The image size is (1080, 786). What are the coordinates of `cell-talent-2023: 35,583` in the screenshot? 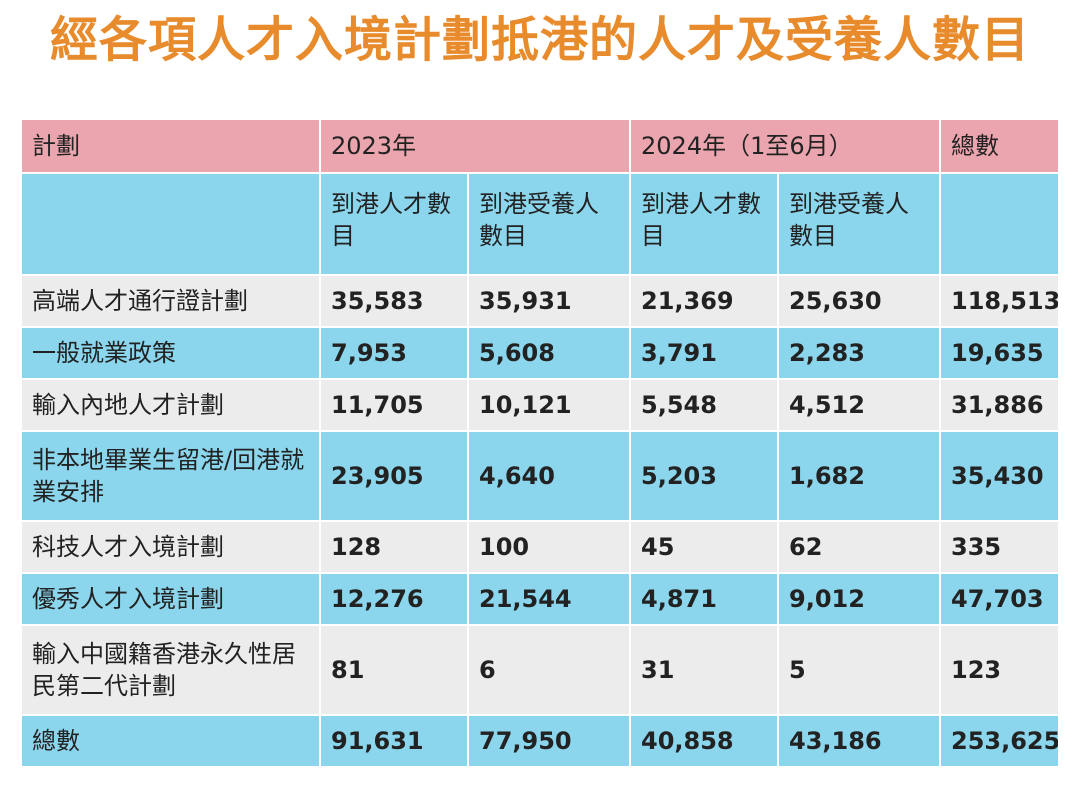 It's located at (394, 301).